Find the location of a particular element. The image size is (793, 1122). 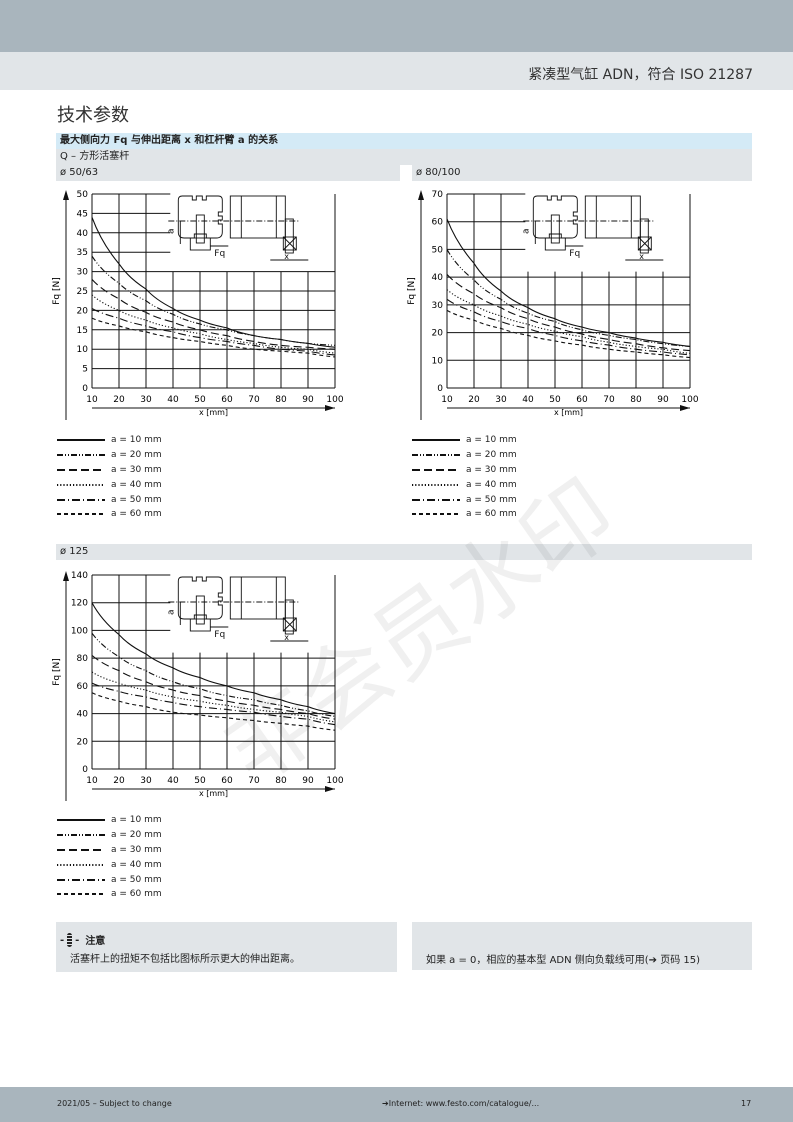

legend-label: a = 60 mm is located at coordinates (136, 514).